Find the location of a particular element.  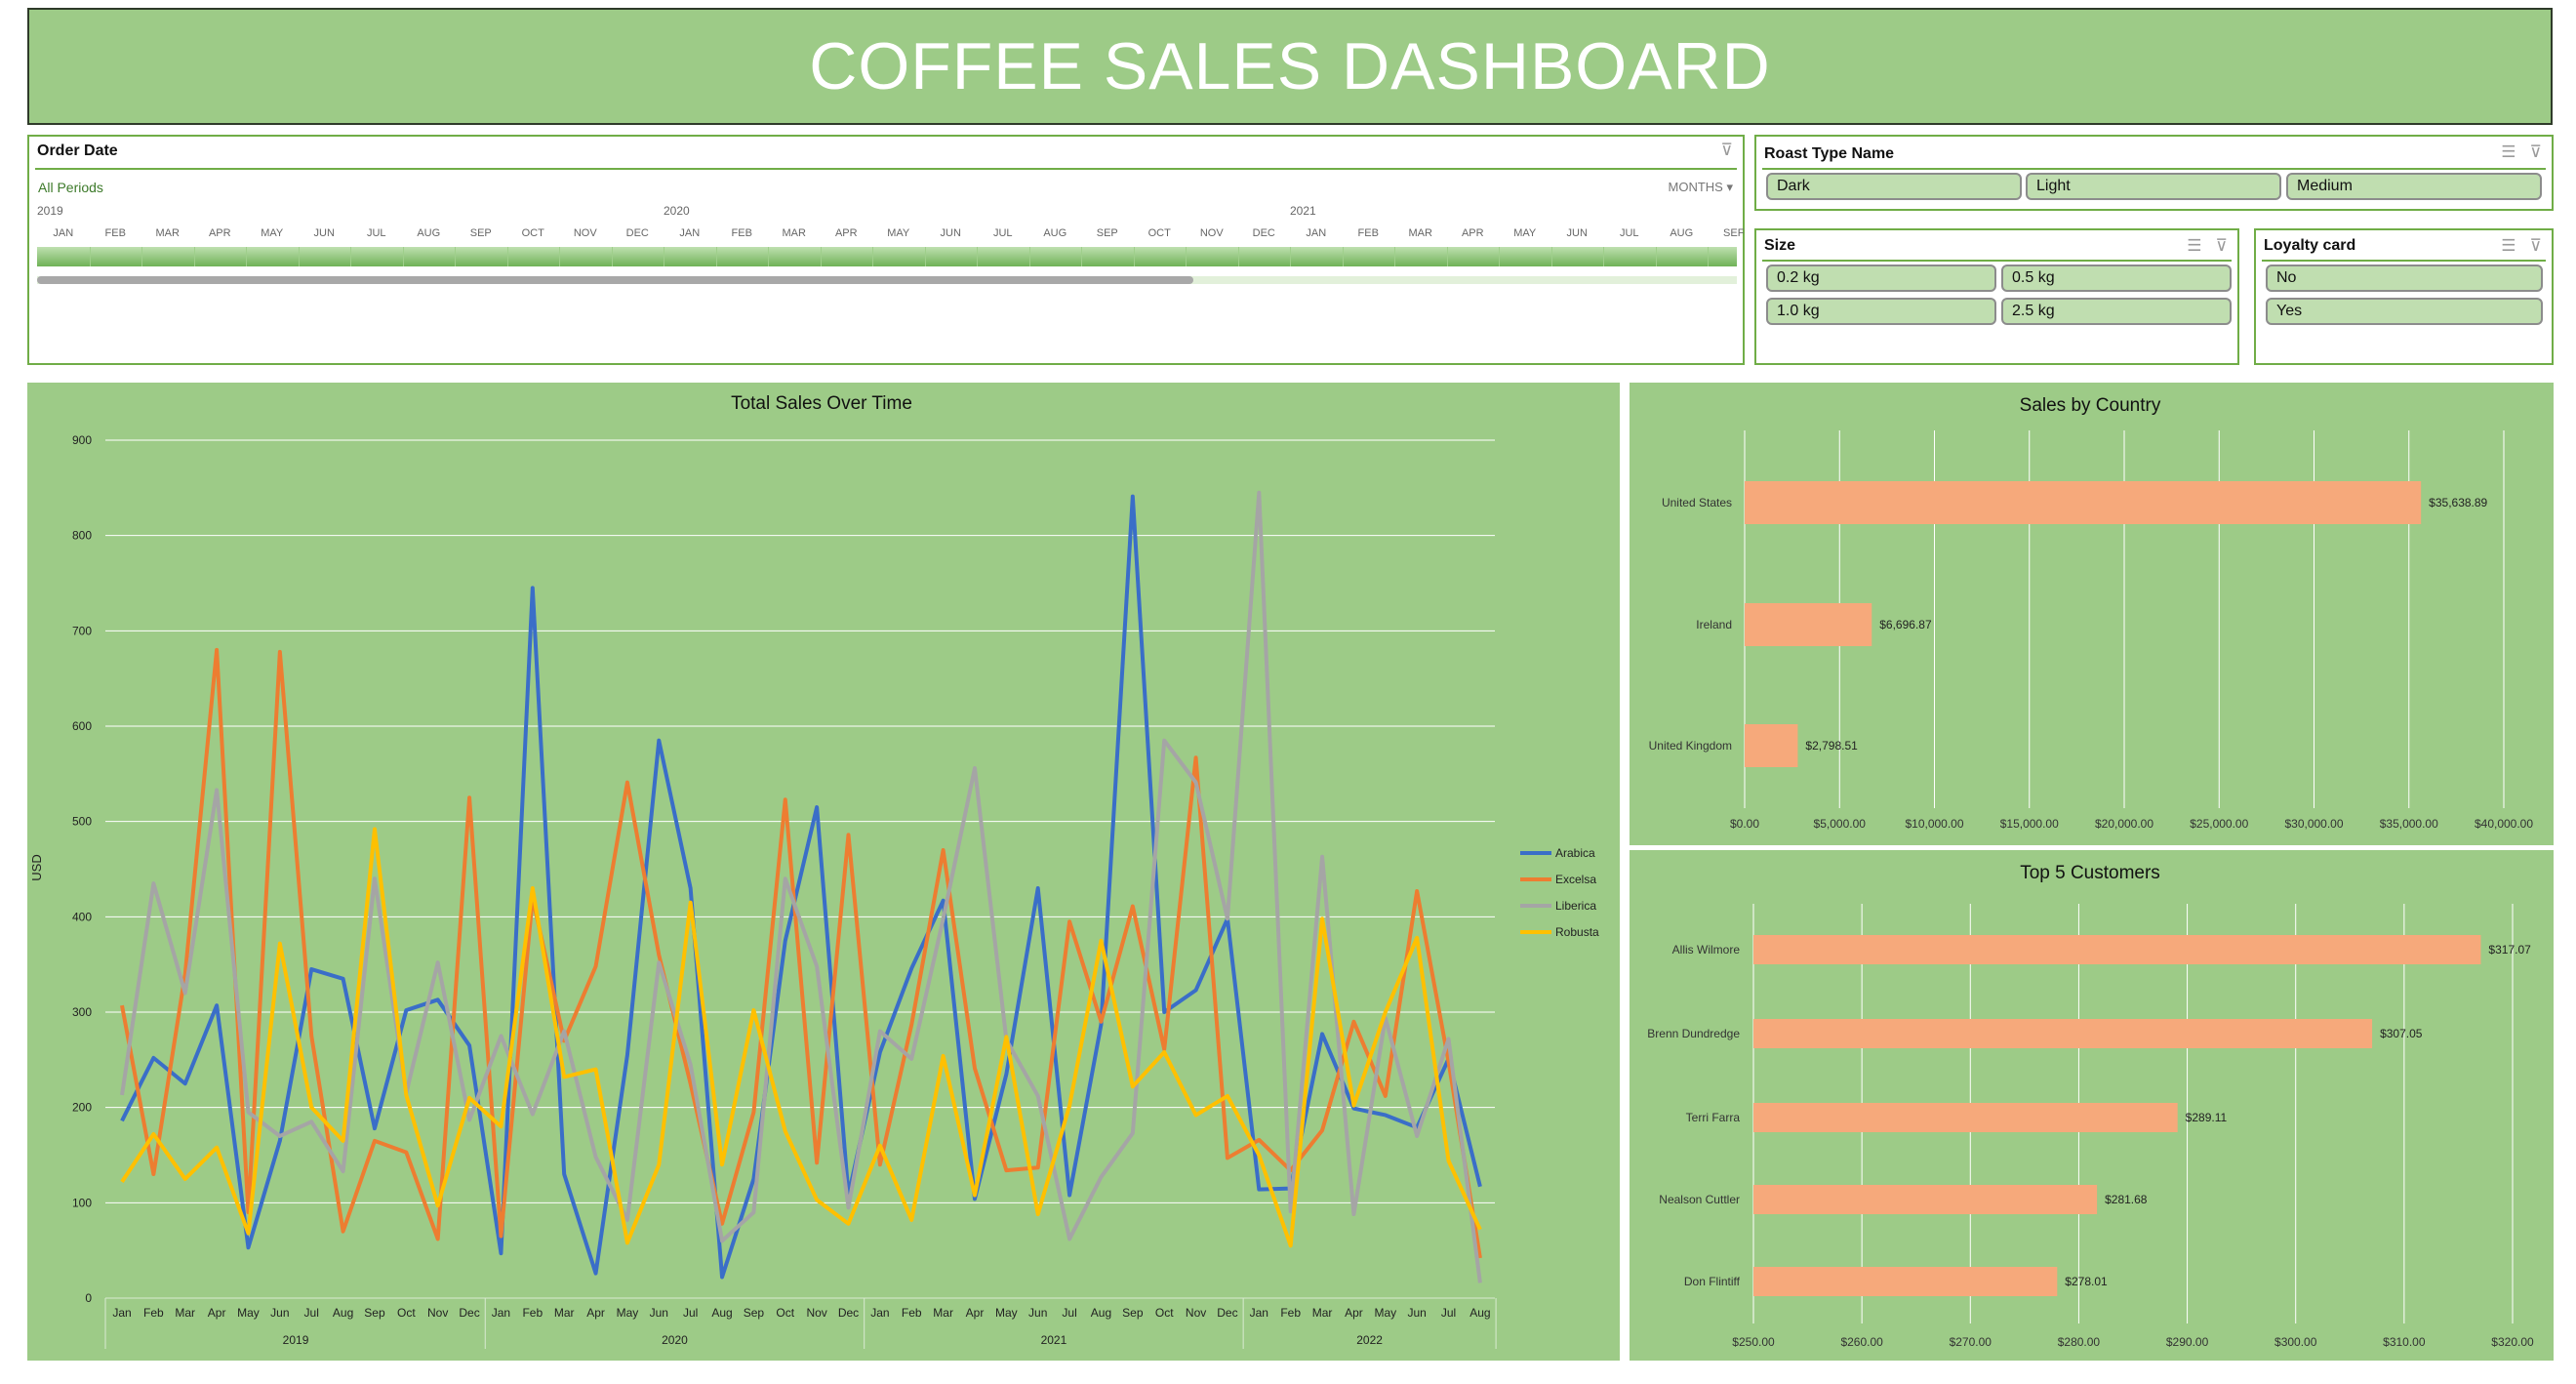

slicer-icons: ☰ ⊽ is located at coordinates (2521, 246).